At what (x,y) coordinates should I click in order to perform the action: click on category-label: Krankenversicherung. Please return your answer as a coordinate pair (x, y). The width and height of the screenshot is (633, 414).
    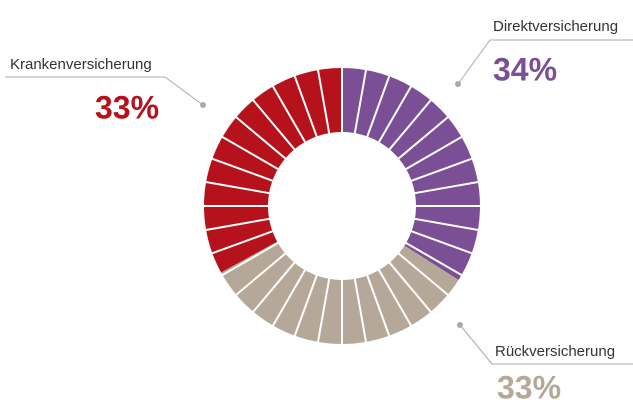
    Looking at the image, I should click on (81, 64).